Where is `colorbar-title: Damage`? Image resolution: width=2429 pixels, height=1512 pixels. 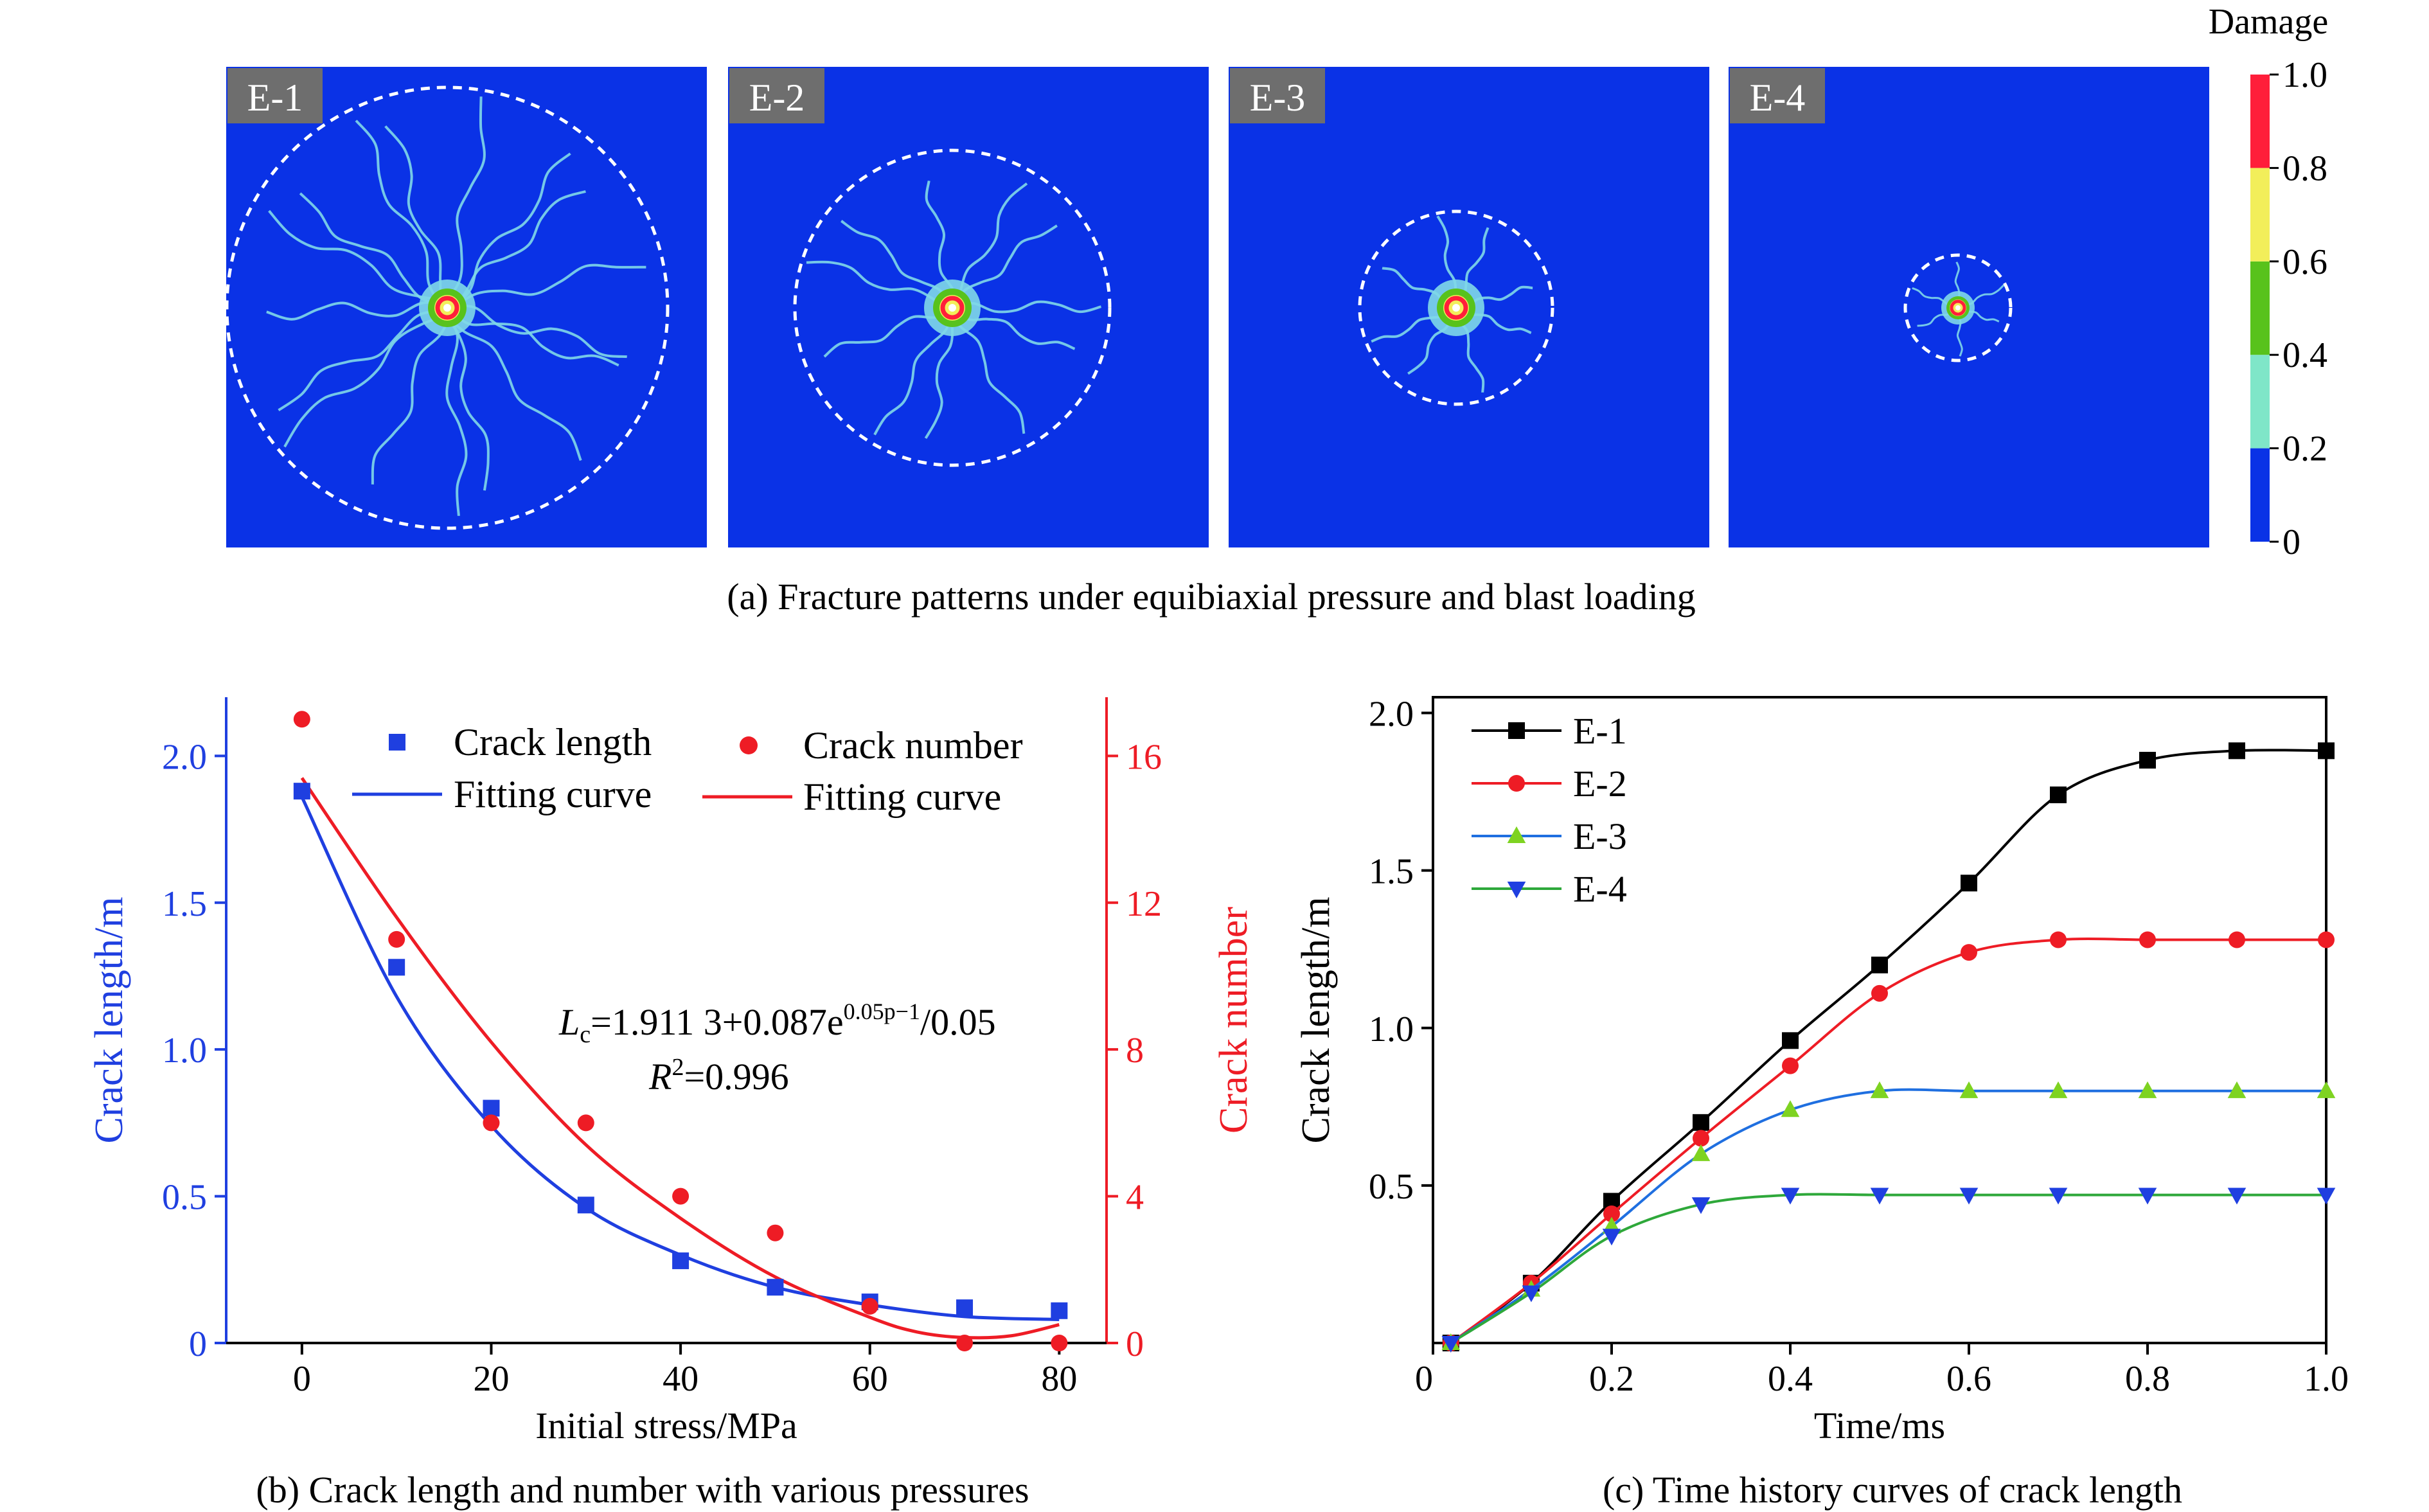 colorbar-title: Damage is located at coordinates (2269, 22).